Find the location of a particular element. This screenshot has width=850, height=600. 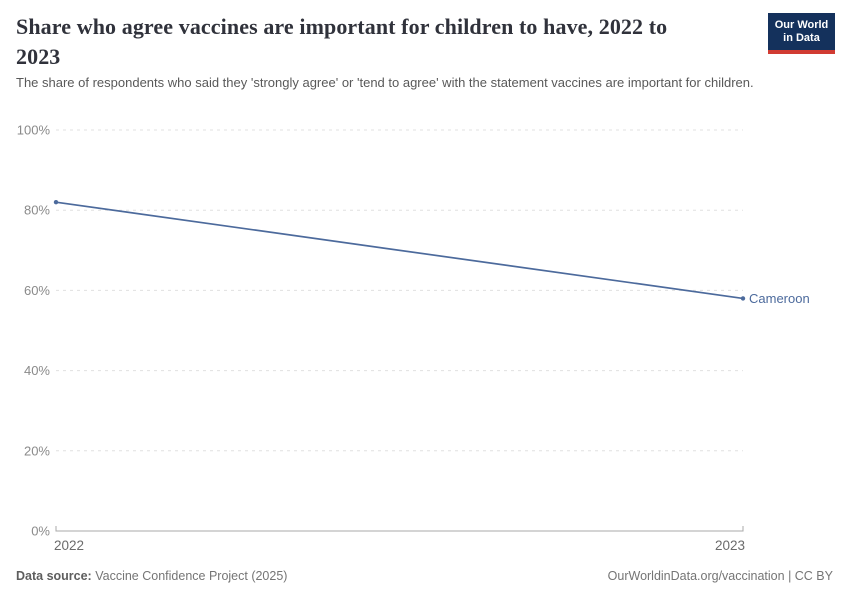

owid-logo: Our World in Data is located at coordinates (801, 33).